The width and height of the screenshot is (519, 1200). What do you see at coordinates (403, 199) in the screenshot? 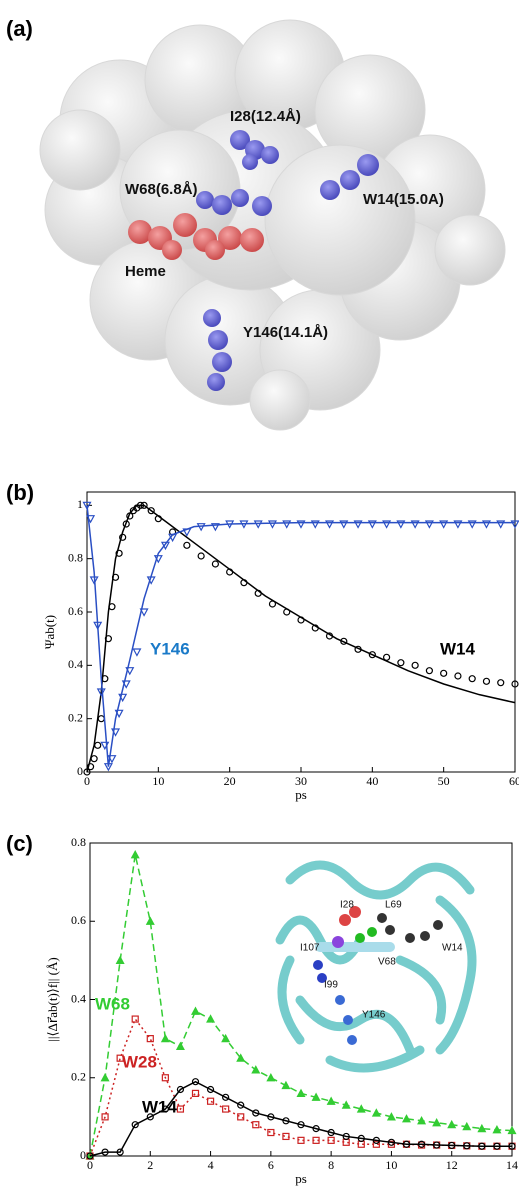
I see `residue-label: W14(15.0A)` at bounding box center [403, 199].